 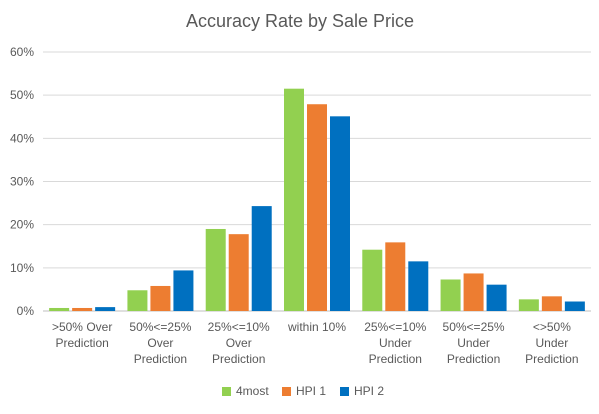 I want to click on y-tick-label: 30%, so click(x=22, y=182).